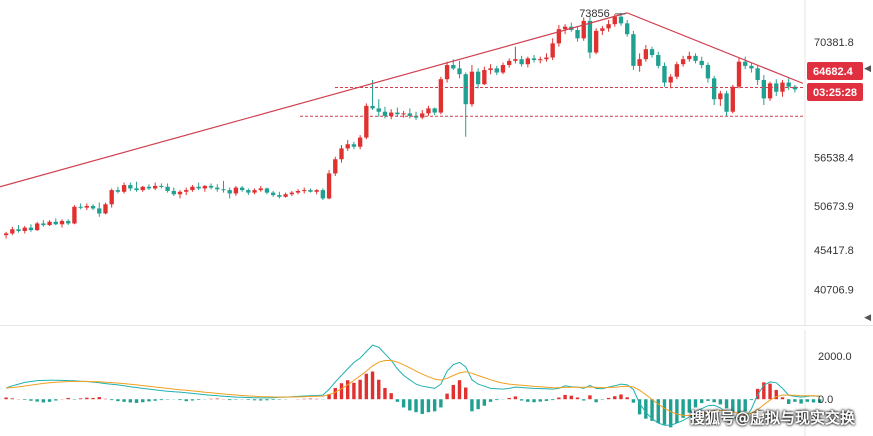 The width and height of the screenshot is (873, 436). Describe the element at coordinates (834, 290) in the screenshot. I see `price-tick-label: 40706.9` at that location.